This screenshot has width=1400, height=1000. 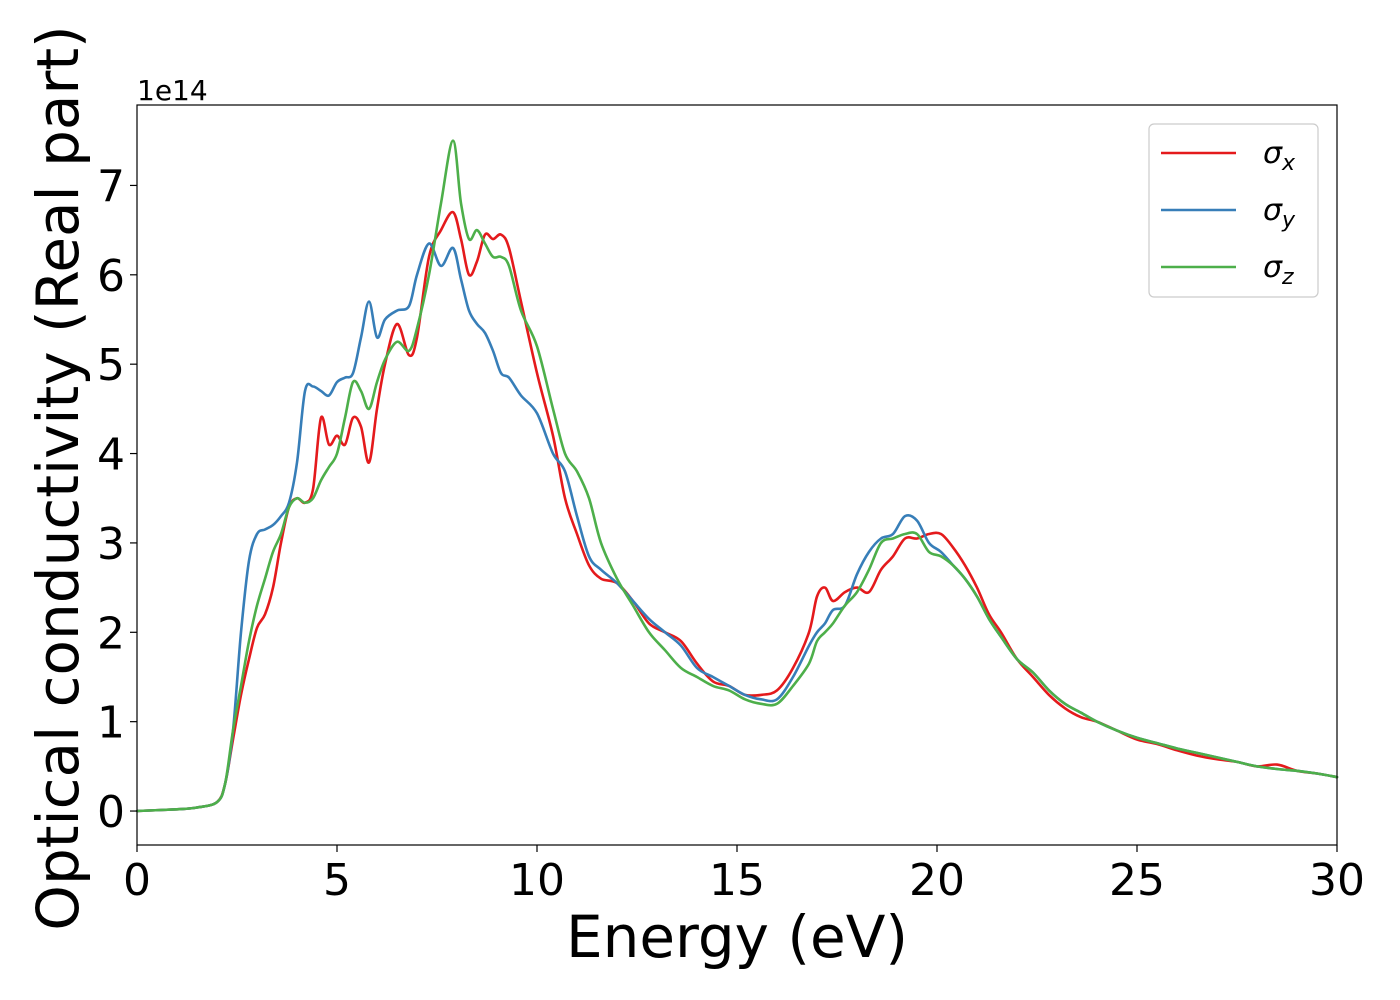 What do you see at coordinates (1279, 156) in the screenshot?
I see `legend-label-x: σx` at bounding box center [1279, 156].